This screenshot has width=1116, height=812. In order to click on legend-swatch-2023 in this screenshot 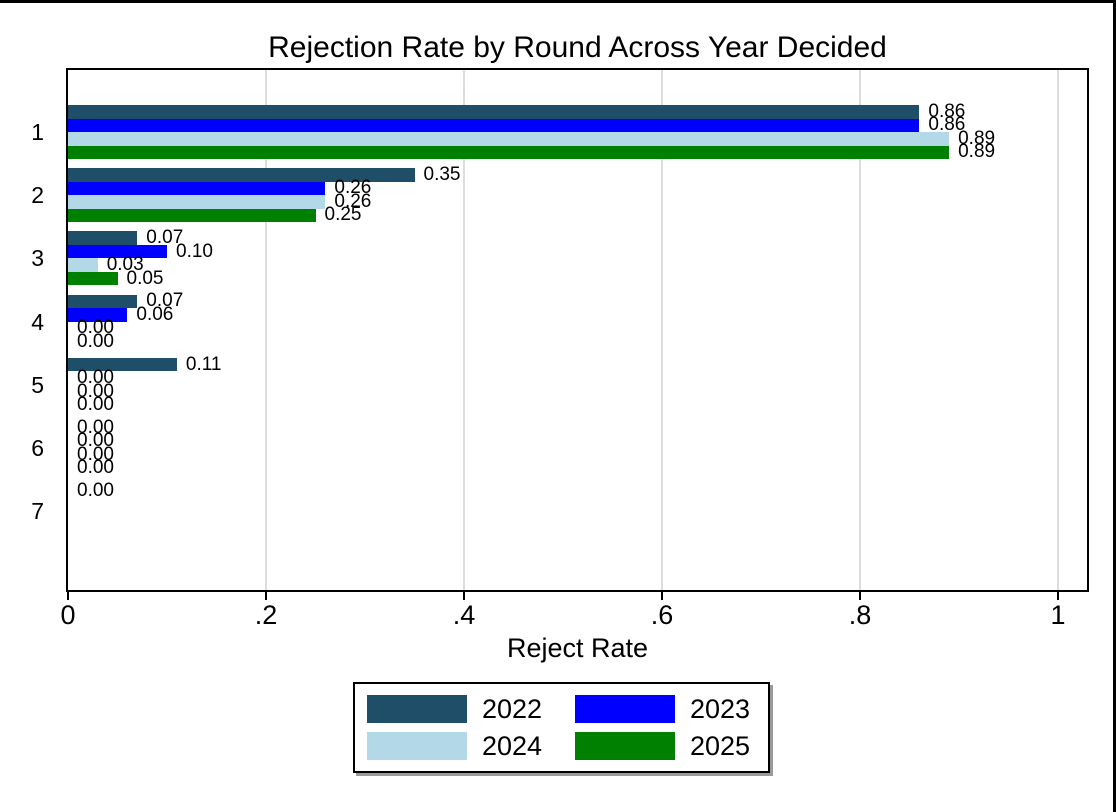, I will do `click(625, 708)`.